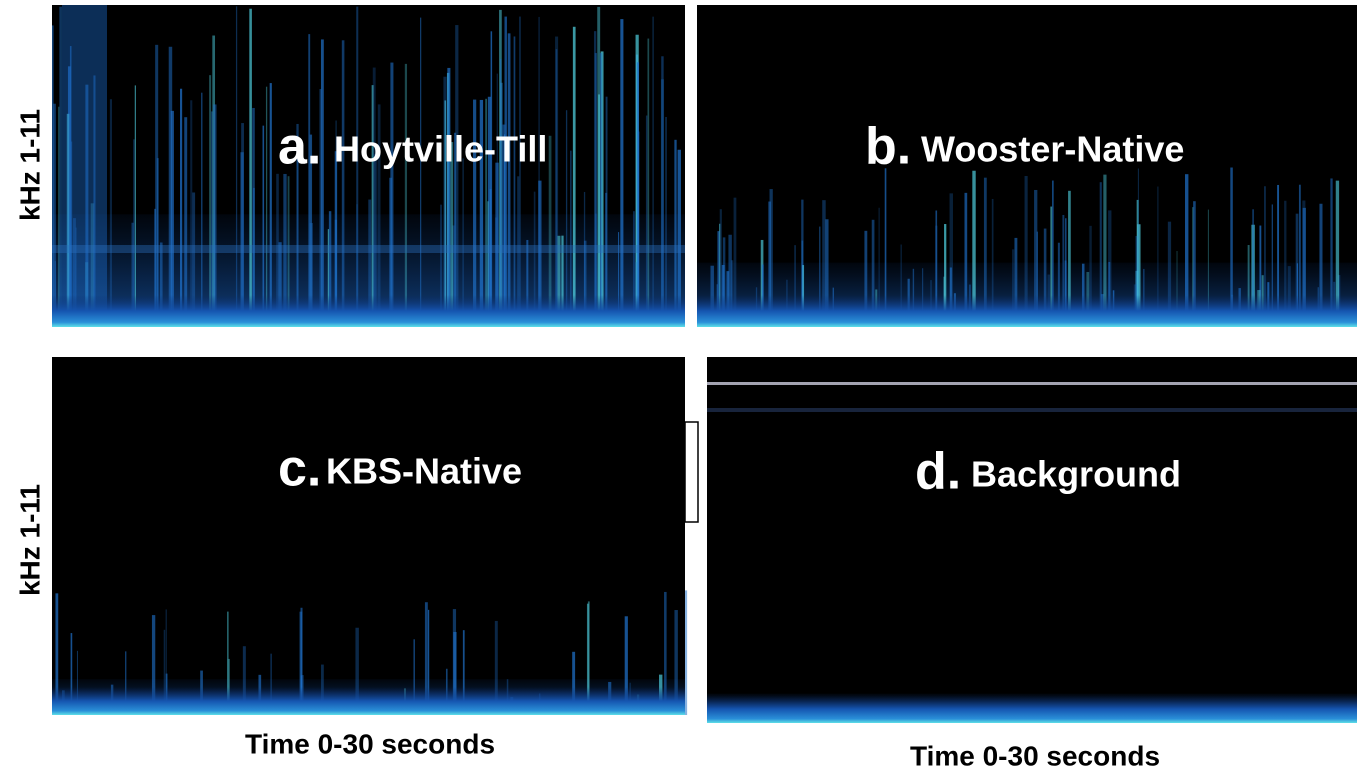  What do you see at coordinates (1032, 383) in the screenshot?
I see `noise-band` at bounding box center [1032, 383].